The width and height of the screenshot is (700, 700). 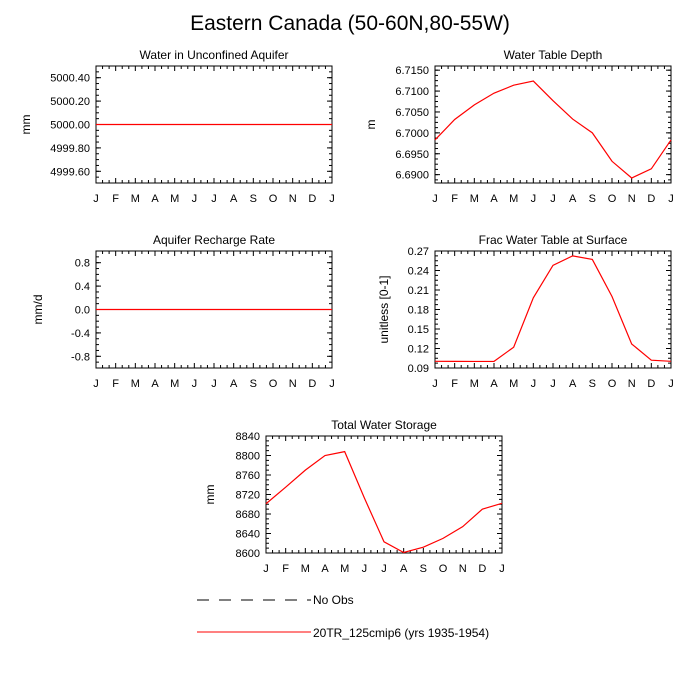 What do you see at coordinates (70, 149) in the screenshot?
I see `y-tick-label: 4999.80` at bounding box center [70, 149].